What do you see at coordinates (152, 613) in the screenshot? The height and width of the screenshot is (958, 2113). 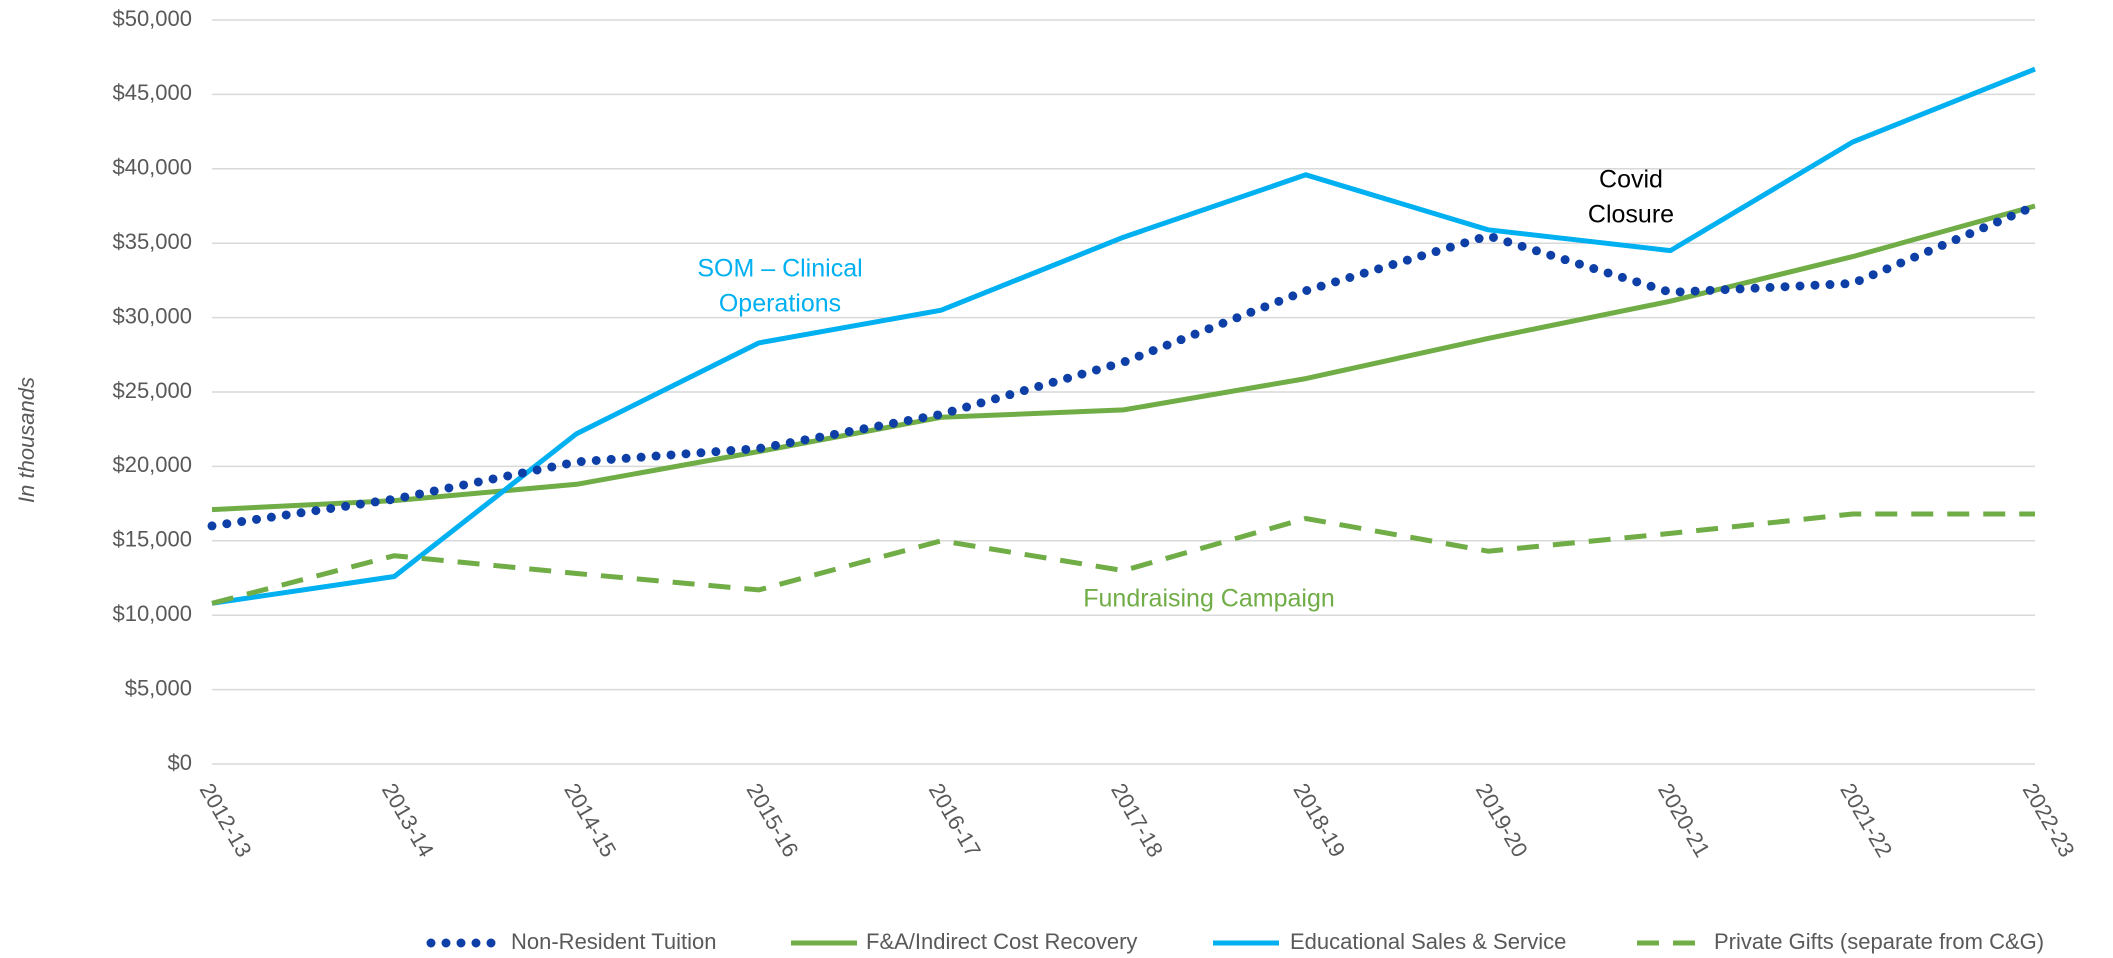 I see `y-tick-label: $10,000` at bounding box center [152, 613].